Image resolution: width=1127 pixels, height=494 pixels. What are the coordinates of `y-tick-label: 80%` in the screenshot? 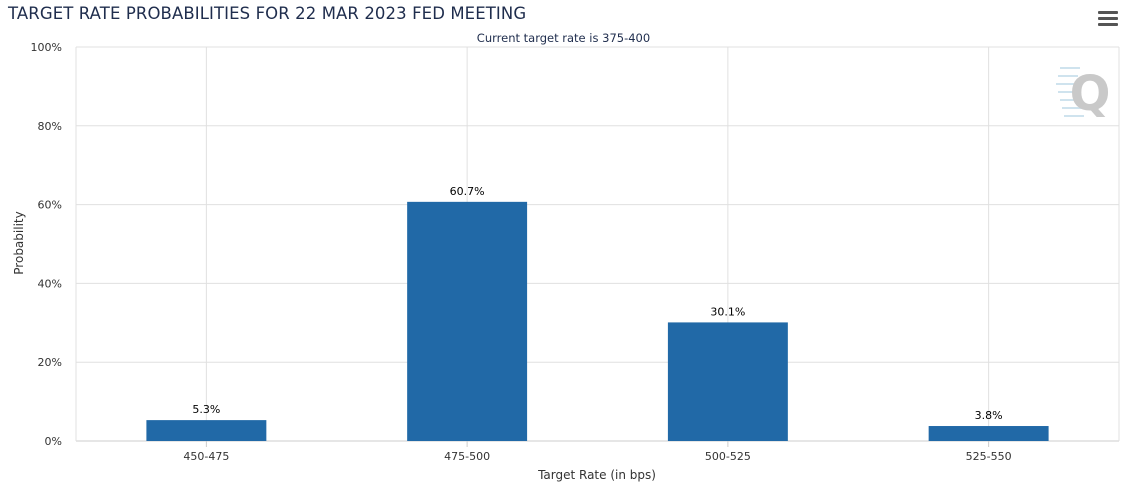 It's located at (50, 126).